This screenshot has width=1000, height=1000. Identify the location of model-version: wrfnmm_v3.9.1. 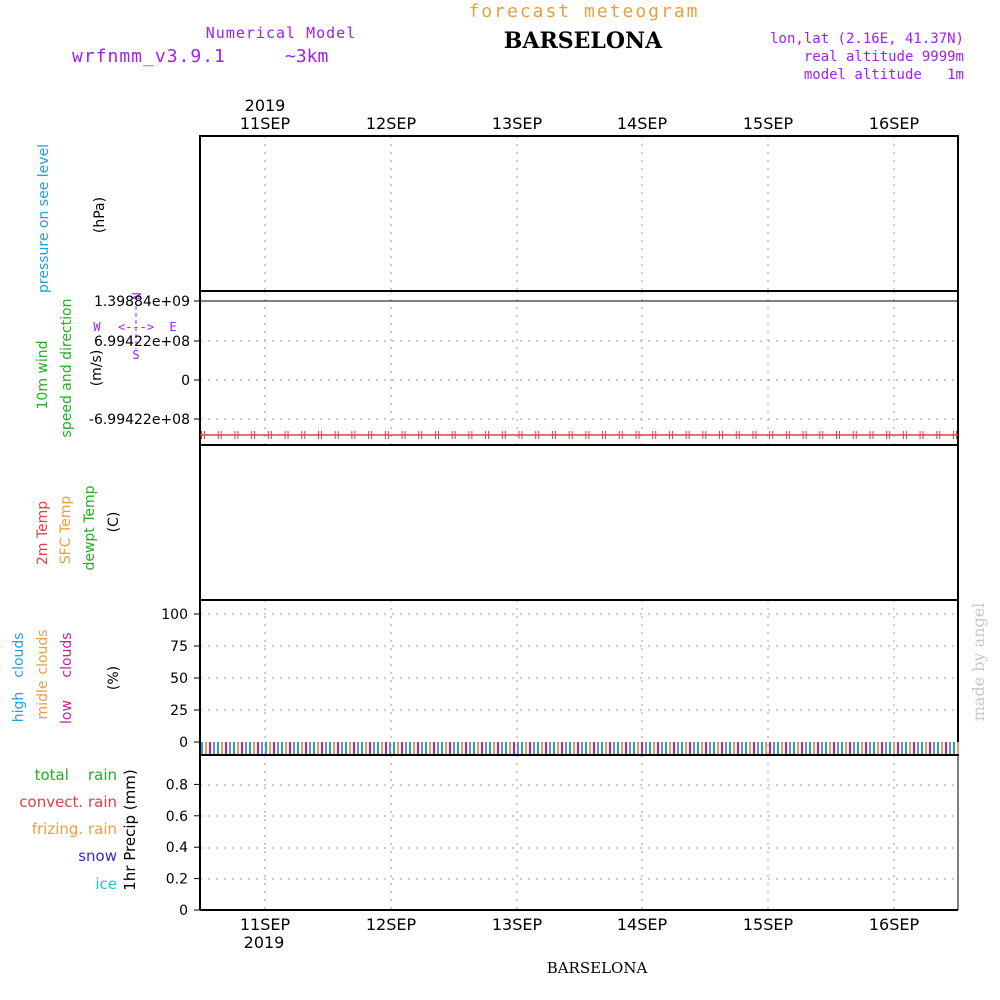
(149, 56).